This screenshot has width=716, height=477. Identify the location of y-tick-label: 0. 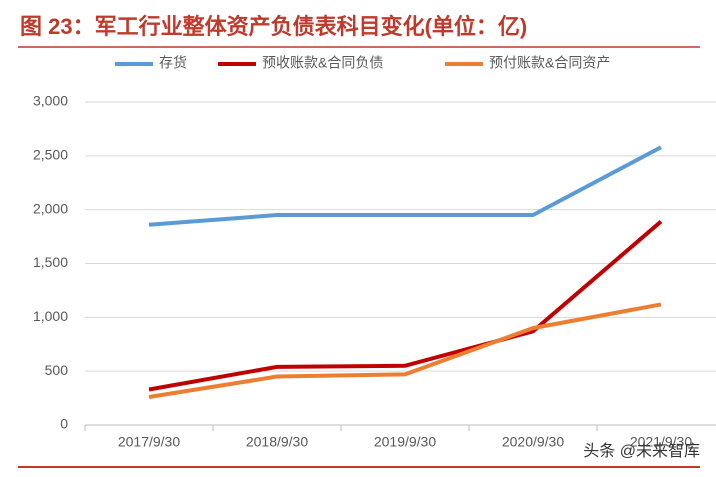
(64, 424).